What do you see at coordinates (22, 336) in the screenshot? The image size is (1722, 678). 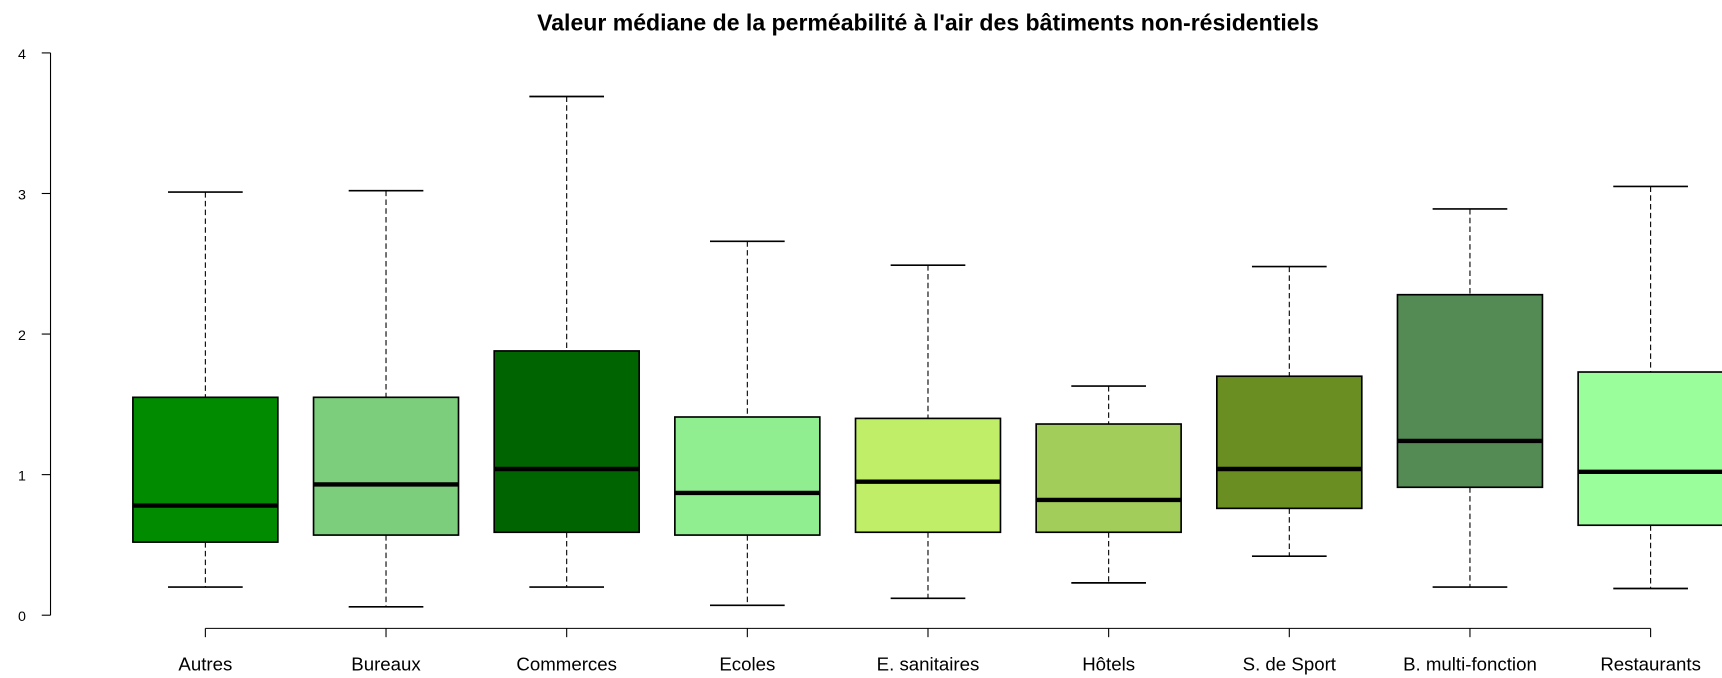 I see `y-tick-label: 2` at bounding box center [22, 336].